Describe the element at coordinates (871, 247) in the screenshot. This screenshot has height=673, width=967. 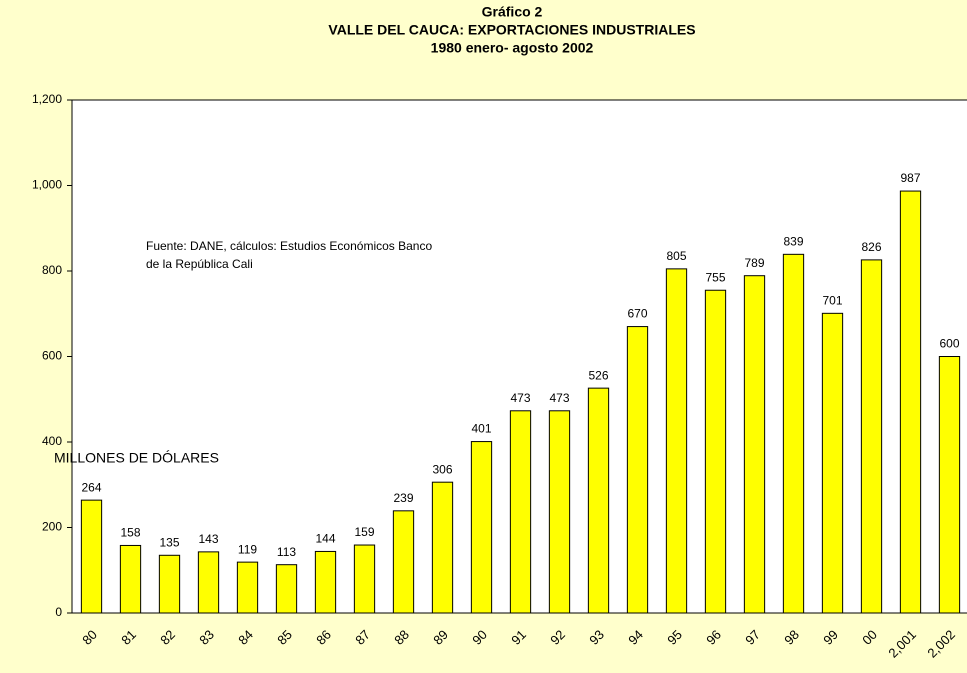
I see `data-label: 826` at that location.